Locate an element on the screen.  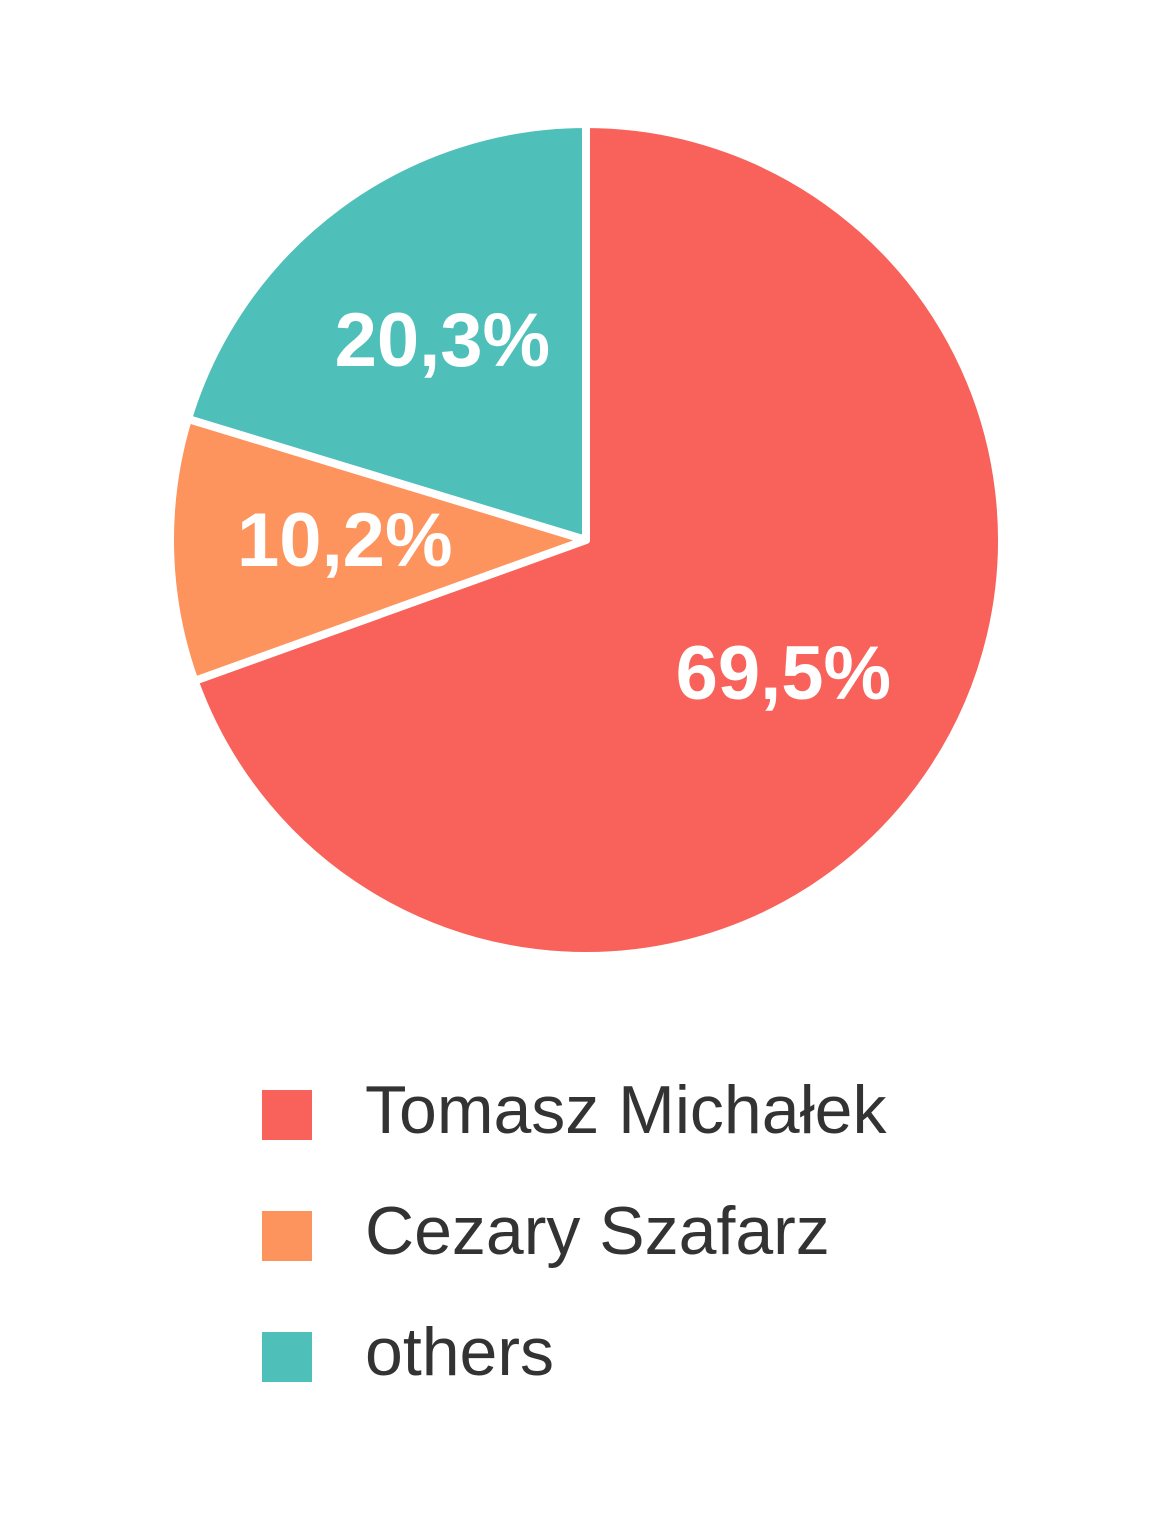
legend-label: others is located at coordinates (459, 1352).